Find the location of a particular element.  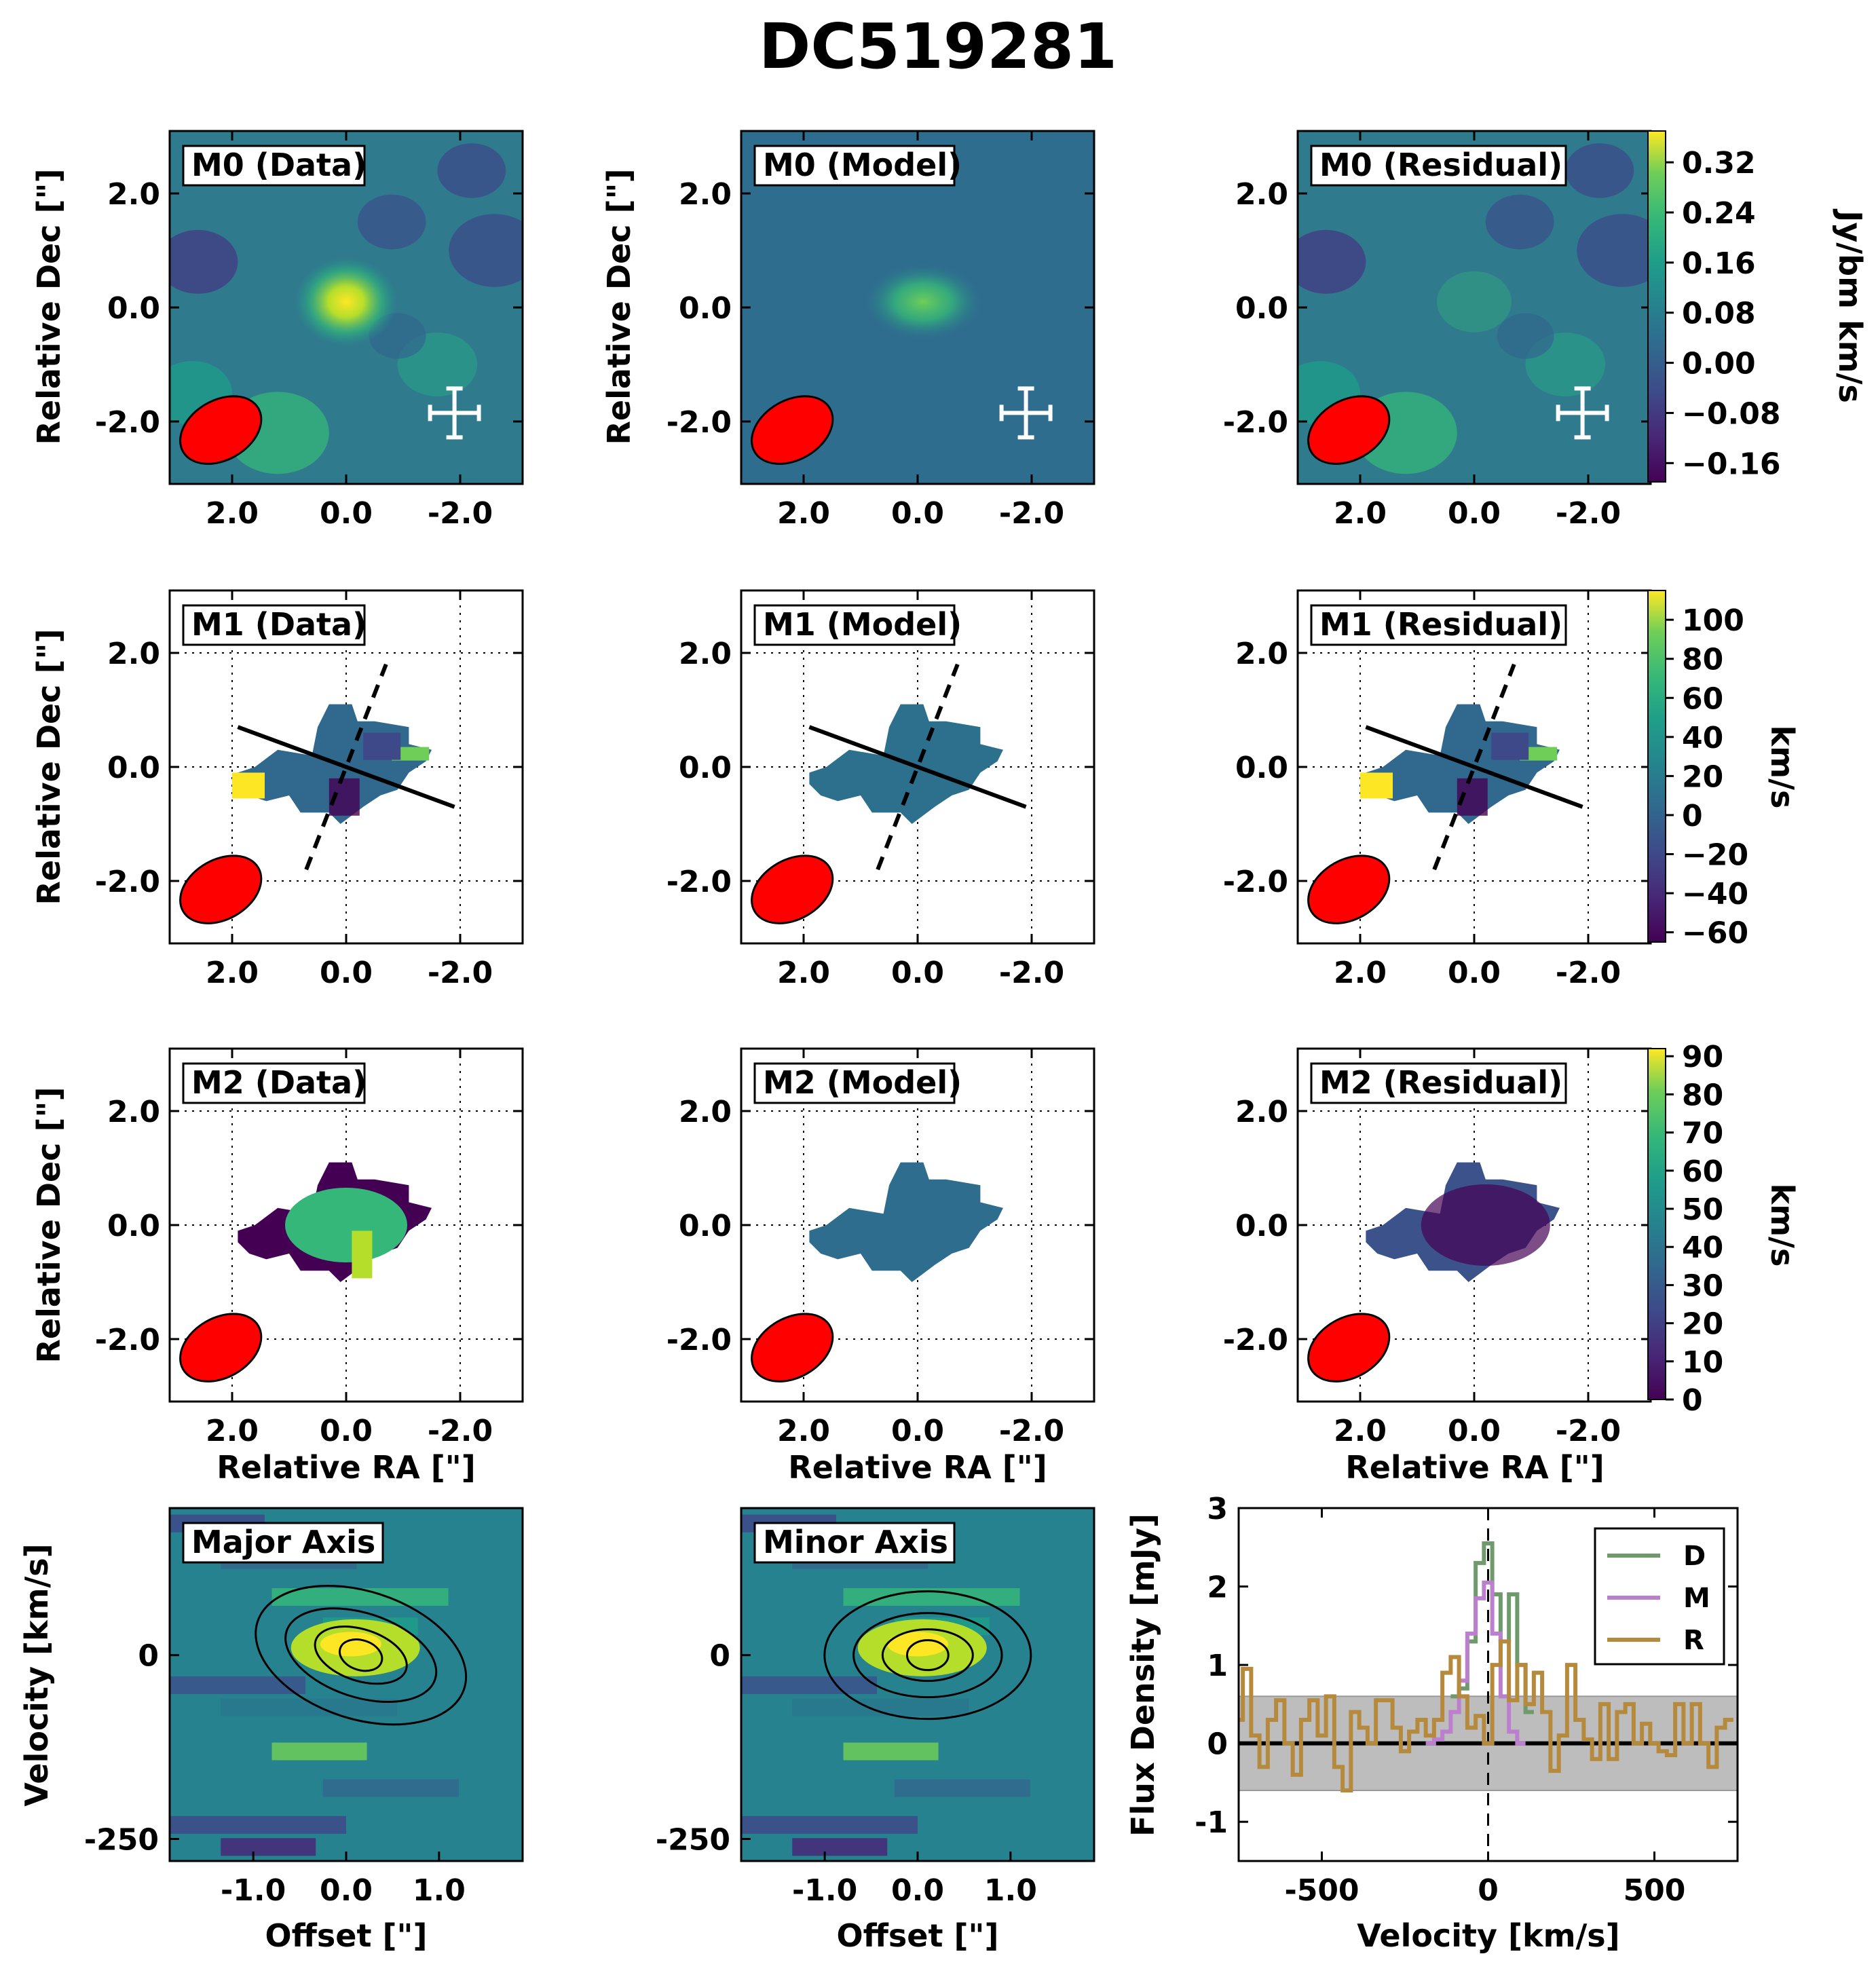

colorbar-m2-tick-label: 60 is located at coordinates (1702, 1171).